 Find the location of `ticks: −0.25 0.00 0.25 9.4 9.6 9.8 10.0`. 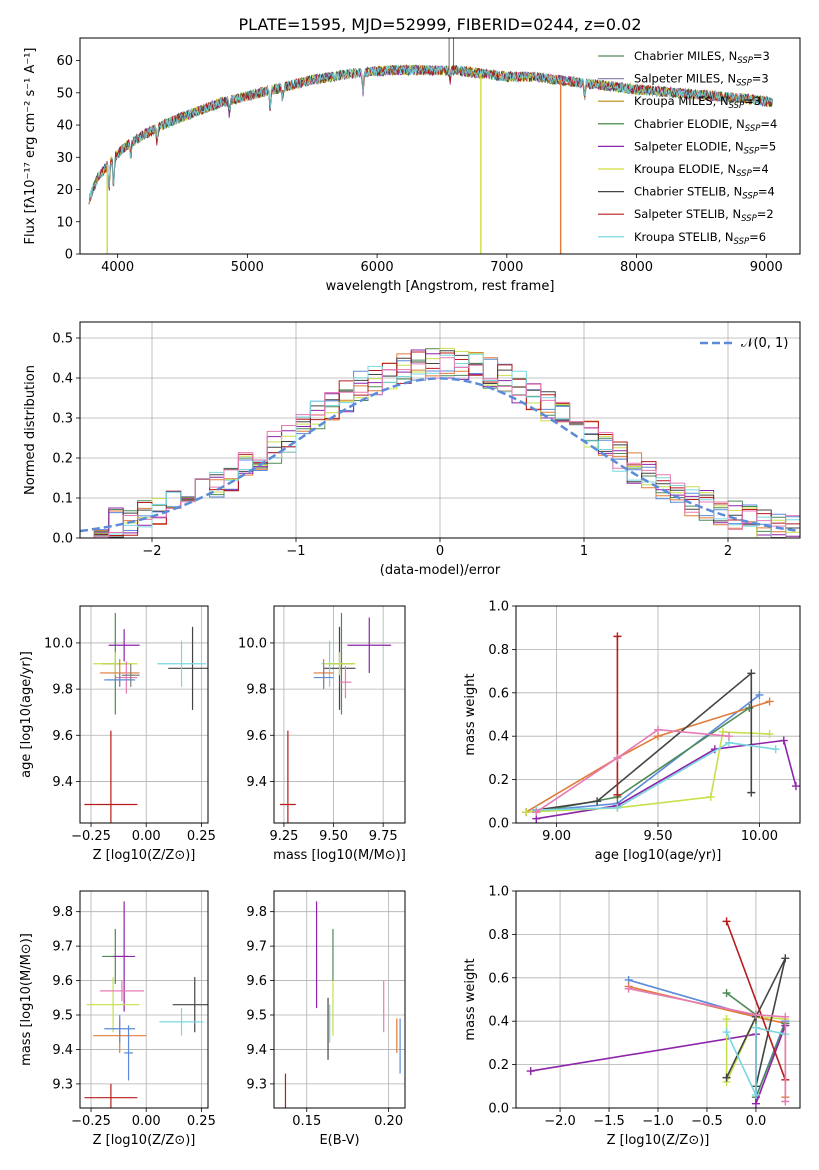

ticks: −0.25 0.00 0.25 9.4 9.6 9.8 10.0 is located at coordinates (130, 740).